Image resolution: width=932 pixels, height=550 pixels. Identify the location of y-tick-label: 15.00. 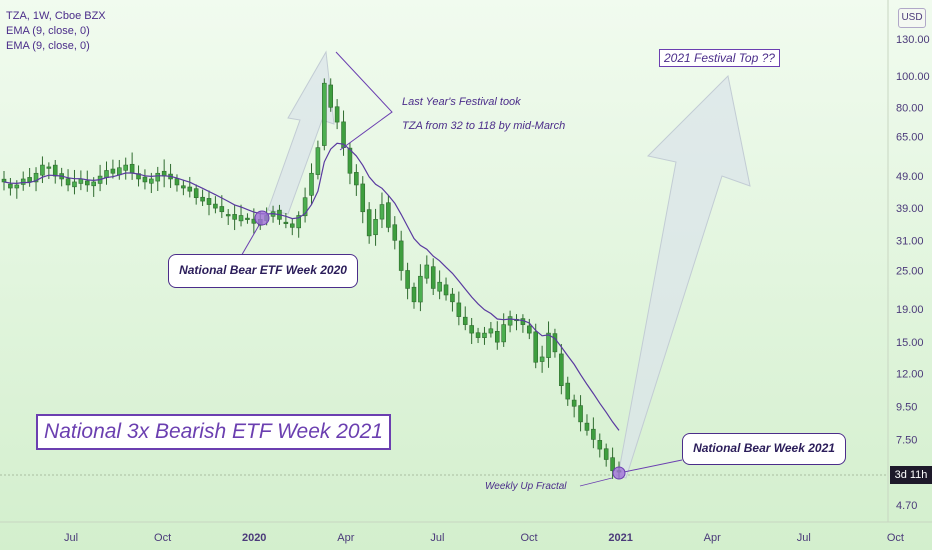
(910, 343).